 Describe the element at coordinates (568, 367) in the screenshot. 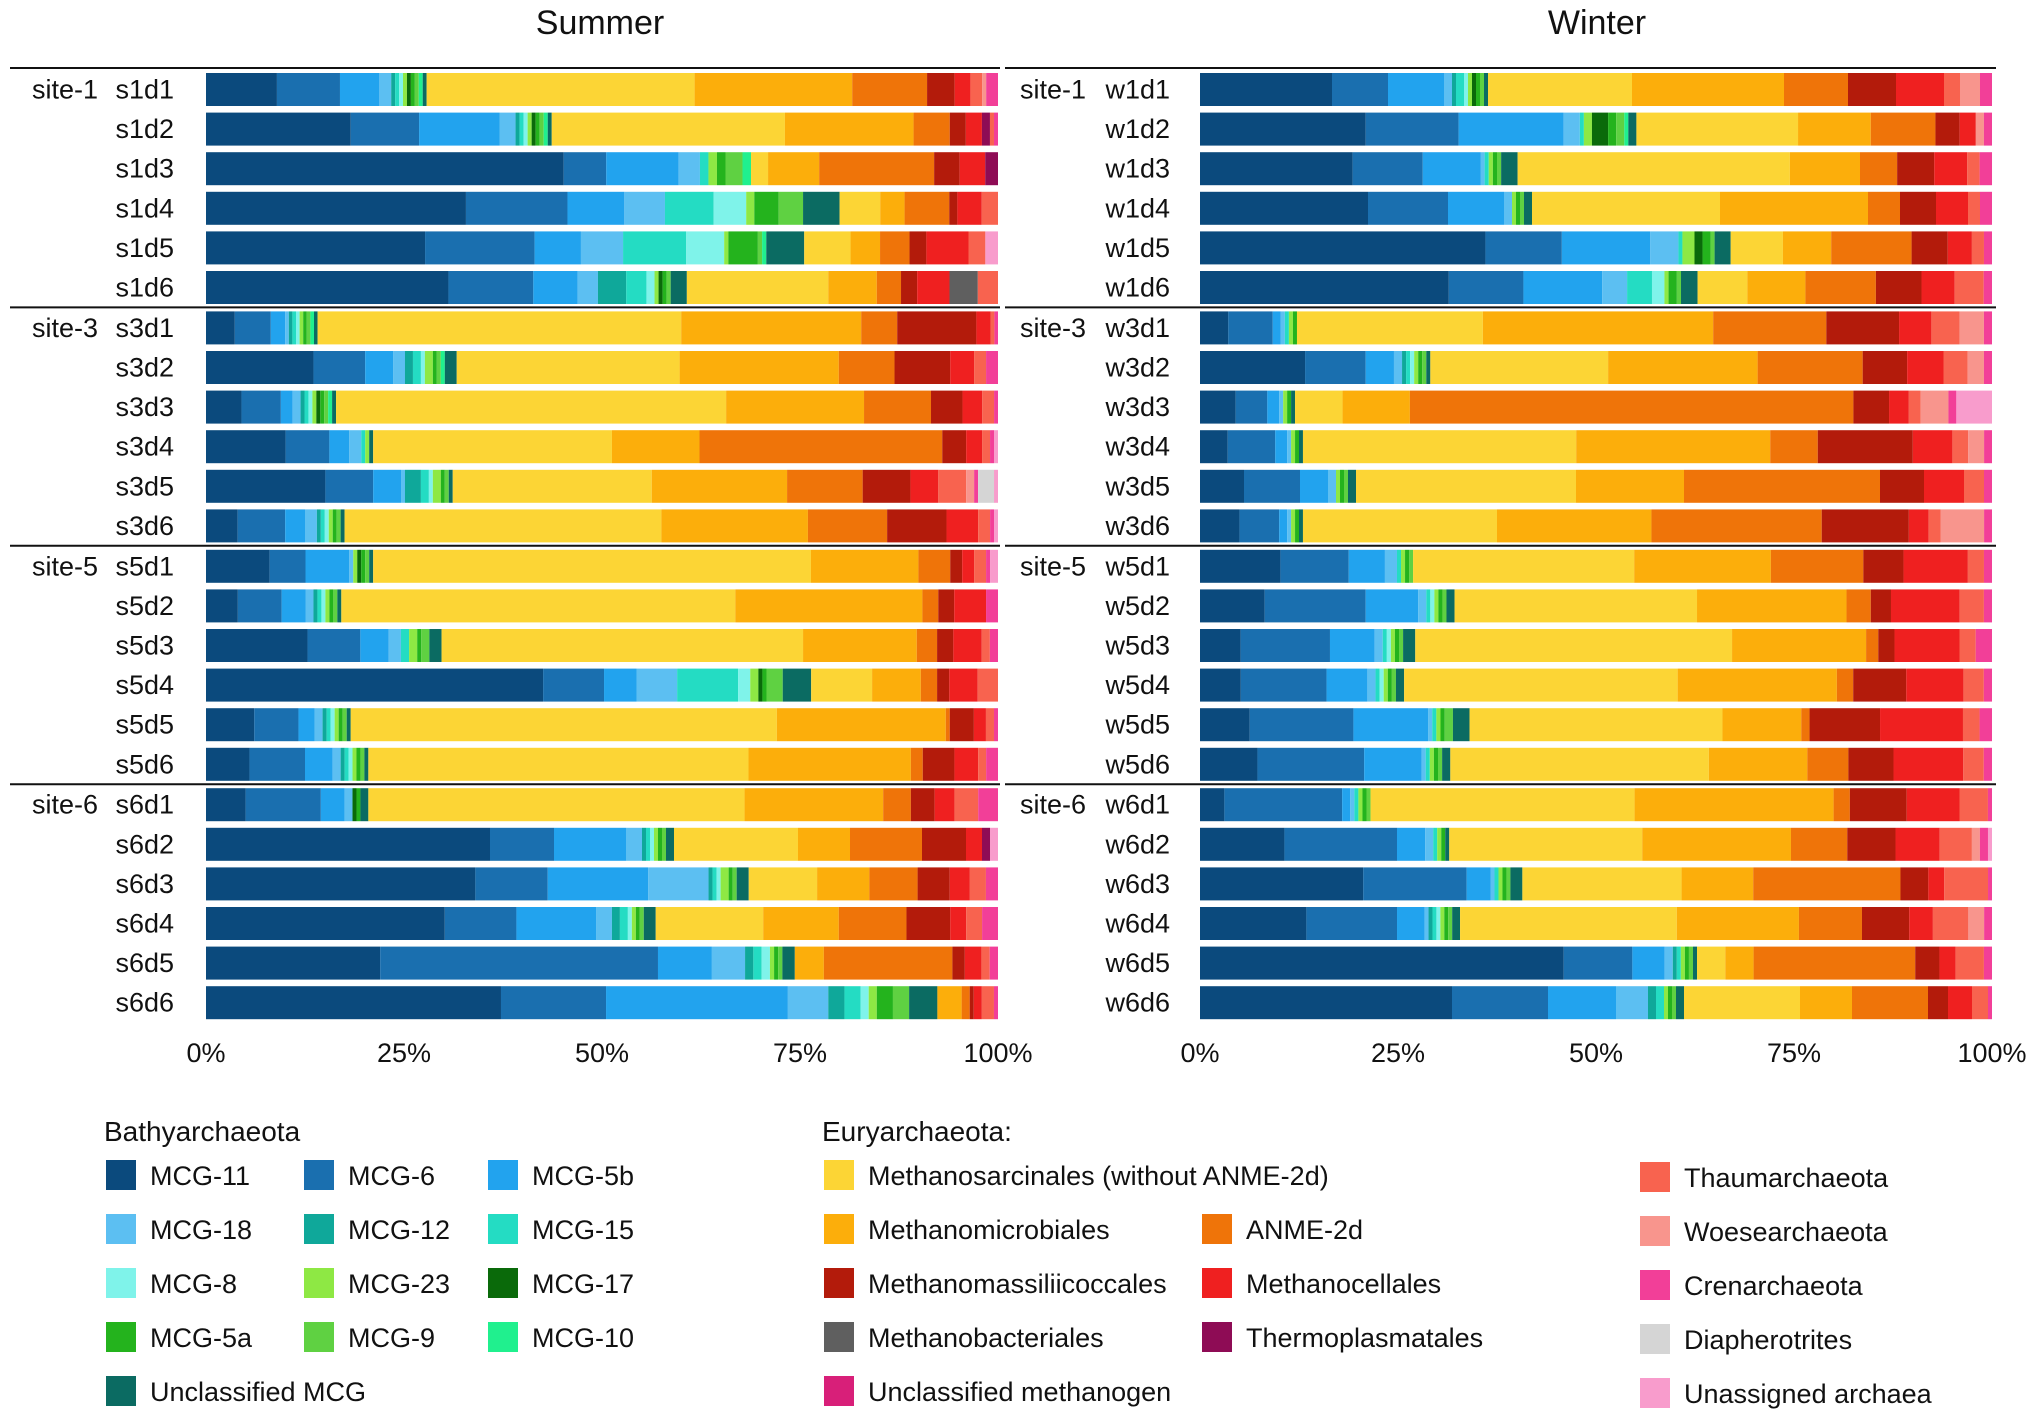

I see `bar-segment-s3d2-methanosarcinales-without-anme-2d` at that location.